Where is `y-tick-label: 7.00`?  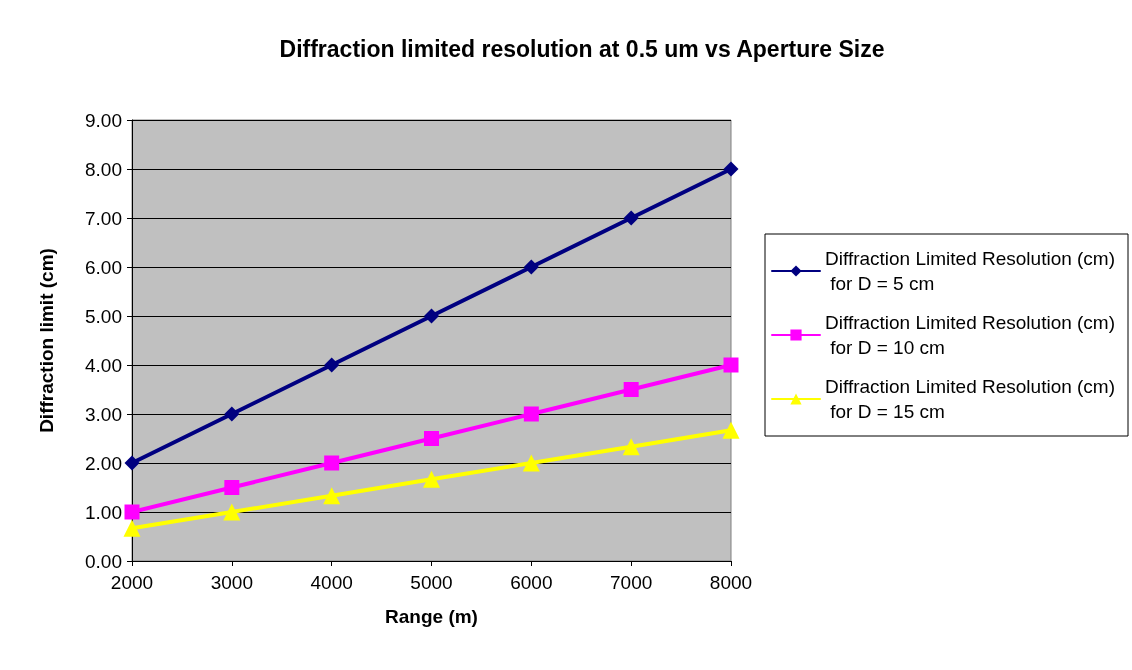
y-tick-label: 7.00 is located at coordinates (103, 218).